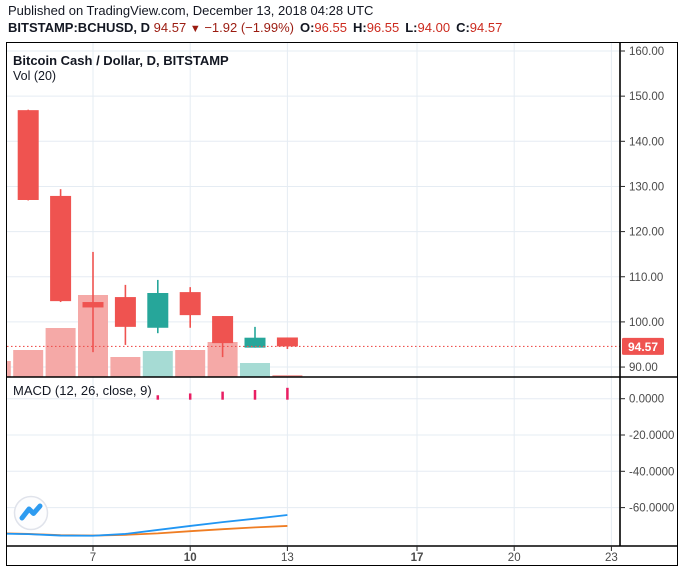 The width and height of the screenshot is (685, 578). Describe the element at coordinates (330, 27) in the screenshot. I see `open-value: 96.55` at that location.